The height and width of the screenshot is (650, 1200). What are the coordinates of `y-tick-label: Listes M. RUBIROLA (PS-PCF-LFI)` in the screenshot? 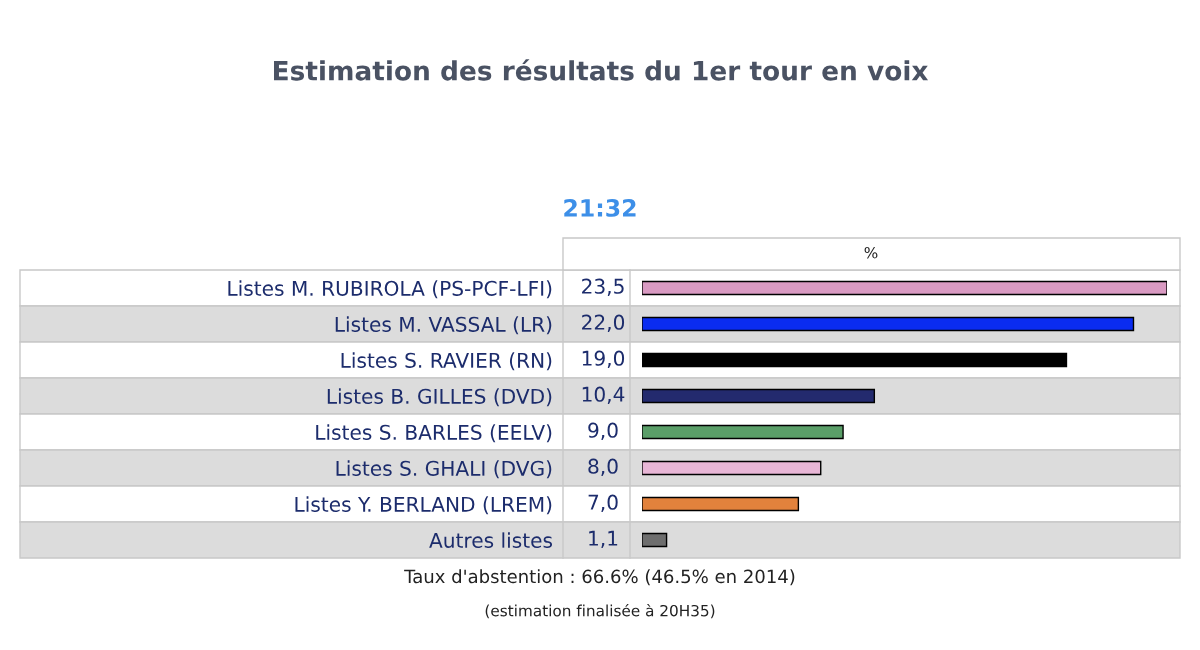 It's located at (390, 289).